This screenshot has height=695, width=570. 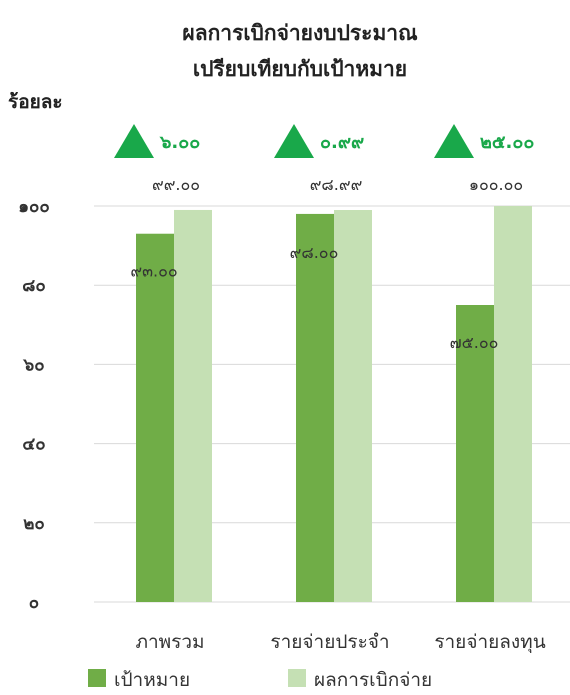 I want to click on legend: เป้าหมาย ผลการเบิกจ่าย, so click(x=260, y=680).